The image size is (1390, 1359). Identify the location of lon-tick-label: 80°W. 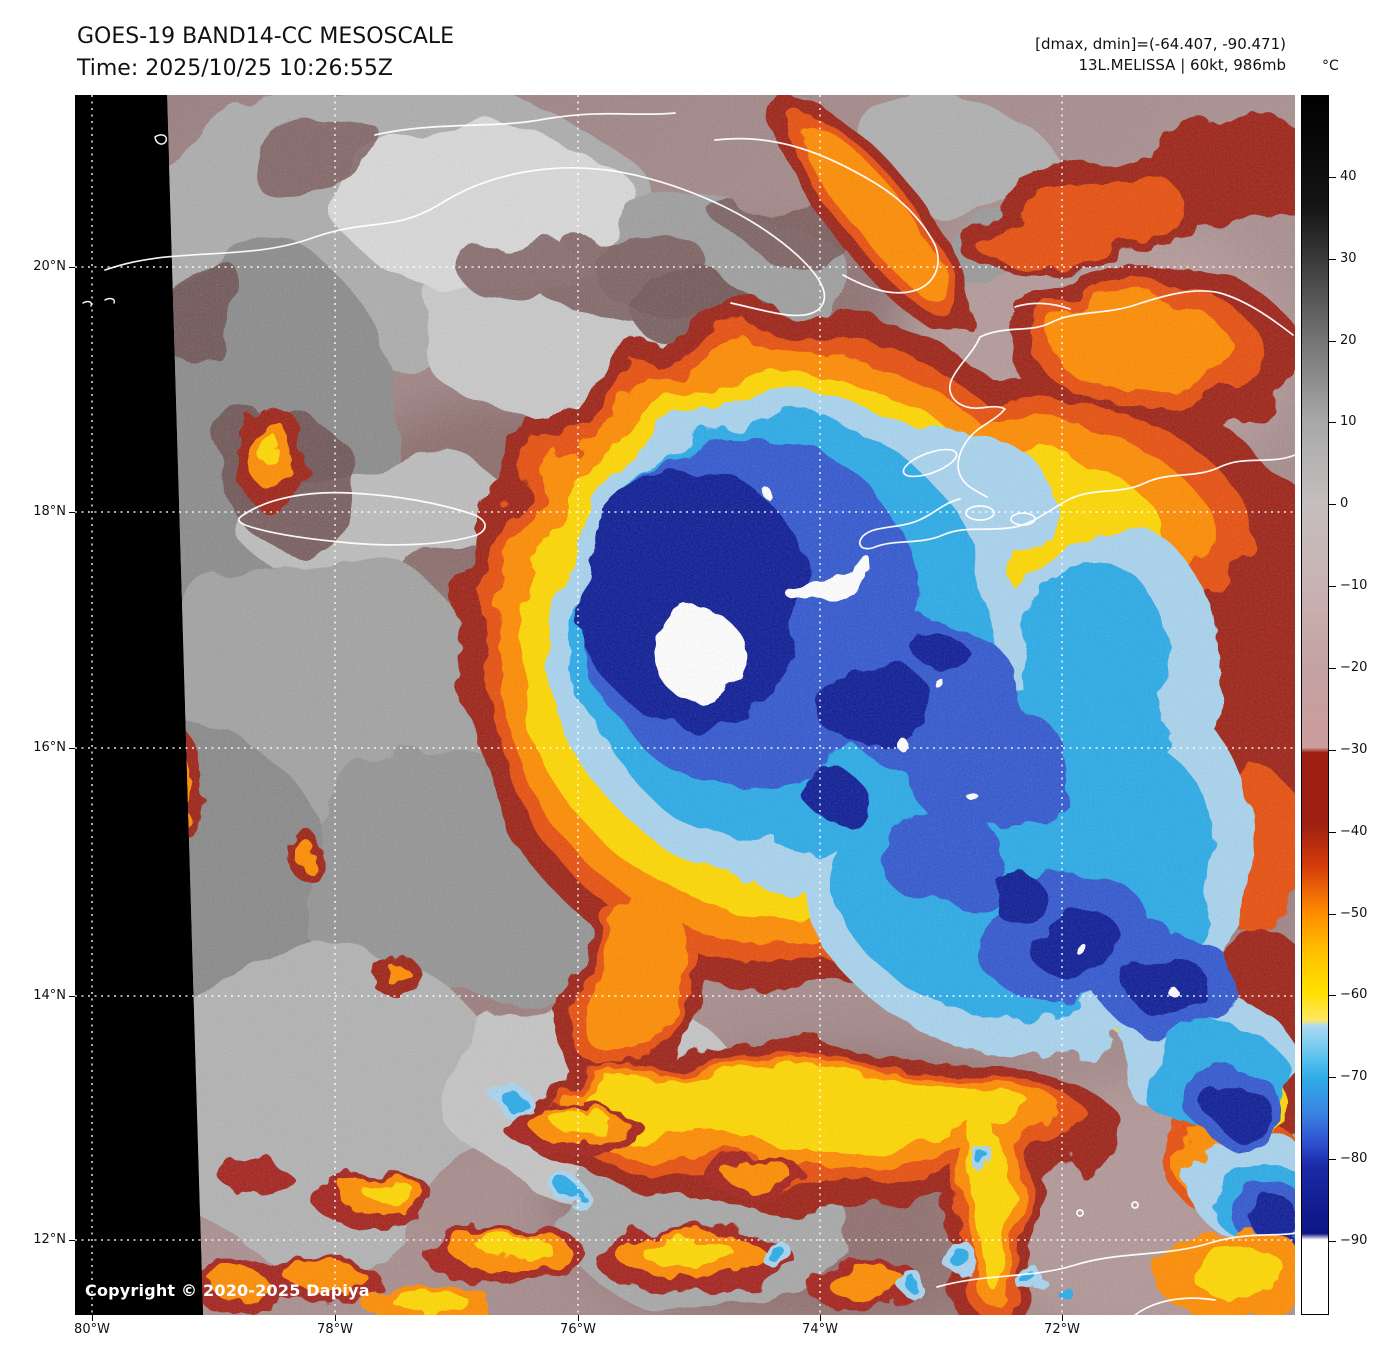
(92, 1329).